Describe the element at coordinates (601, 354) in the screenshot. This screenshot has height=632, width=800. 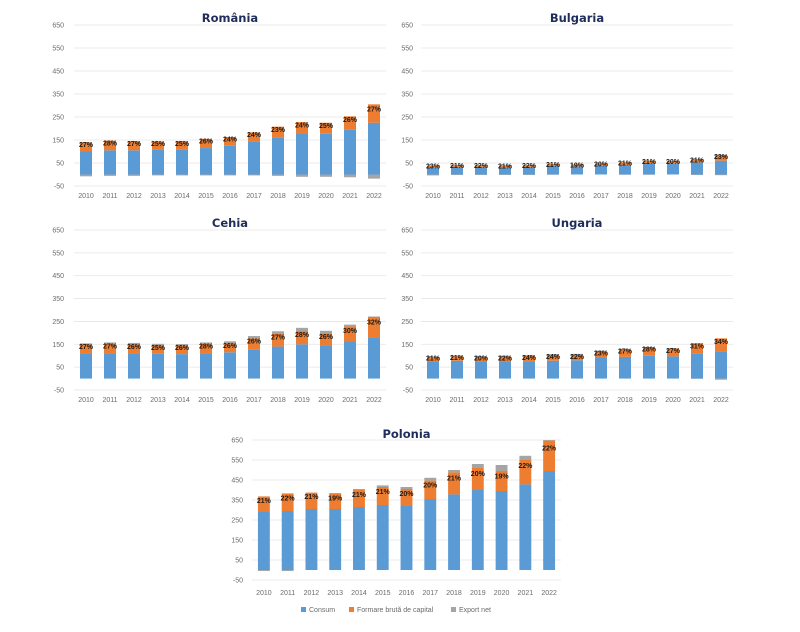
I see `bar-formare-bruta-de-capital-2017` at that location.